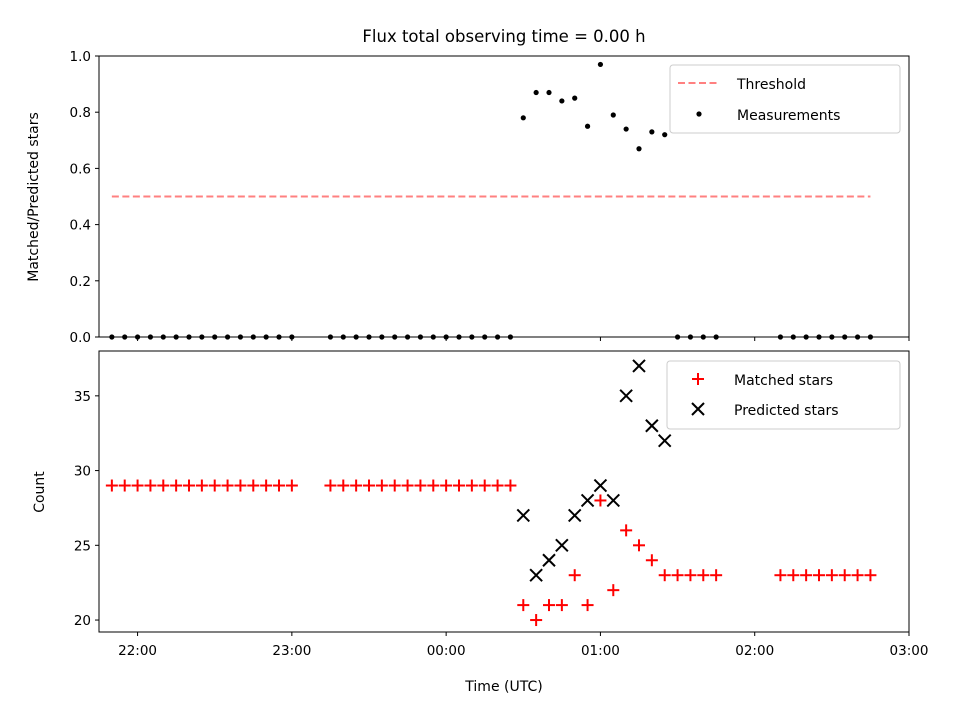  Describe the element at coordinates (699, 114) in the screenshot. I see `legend-measurements-swatch` at that location.